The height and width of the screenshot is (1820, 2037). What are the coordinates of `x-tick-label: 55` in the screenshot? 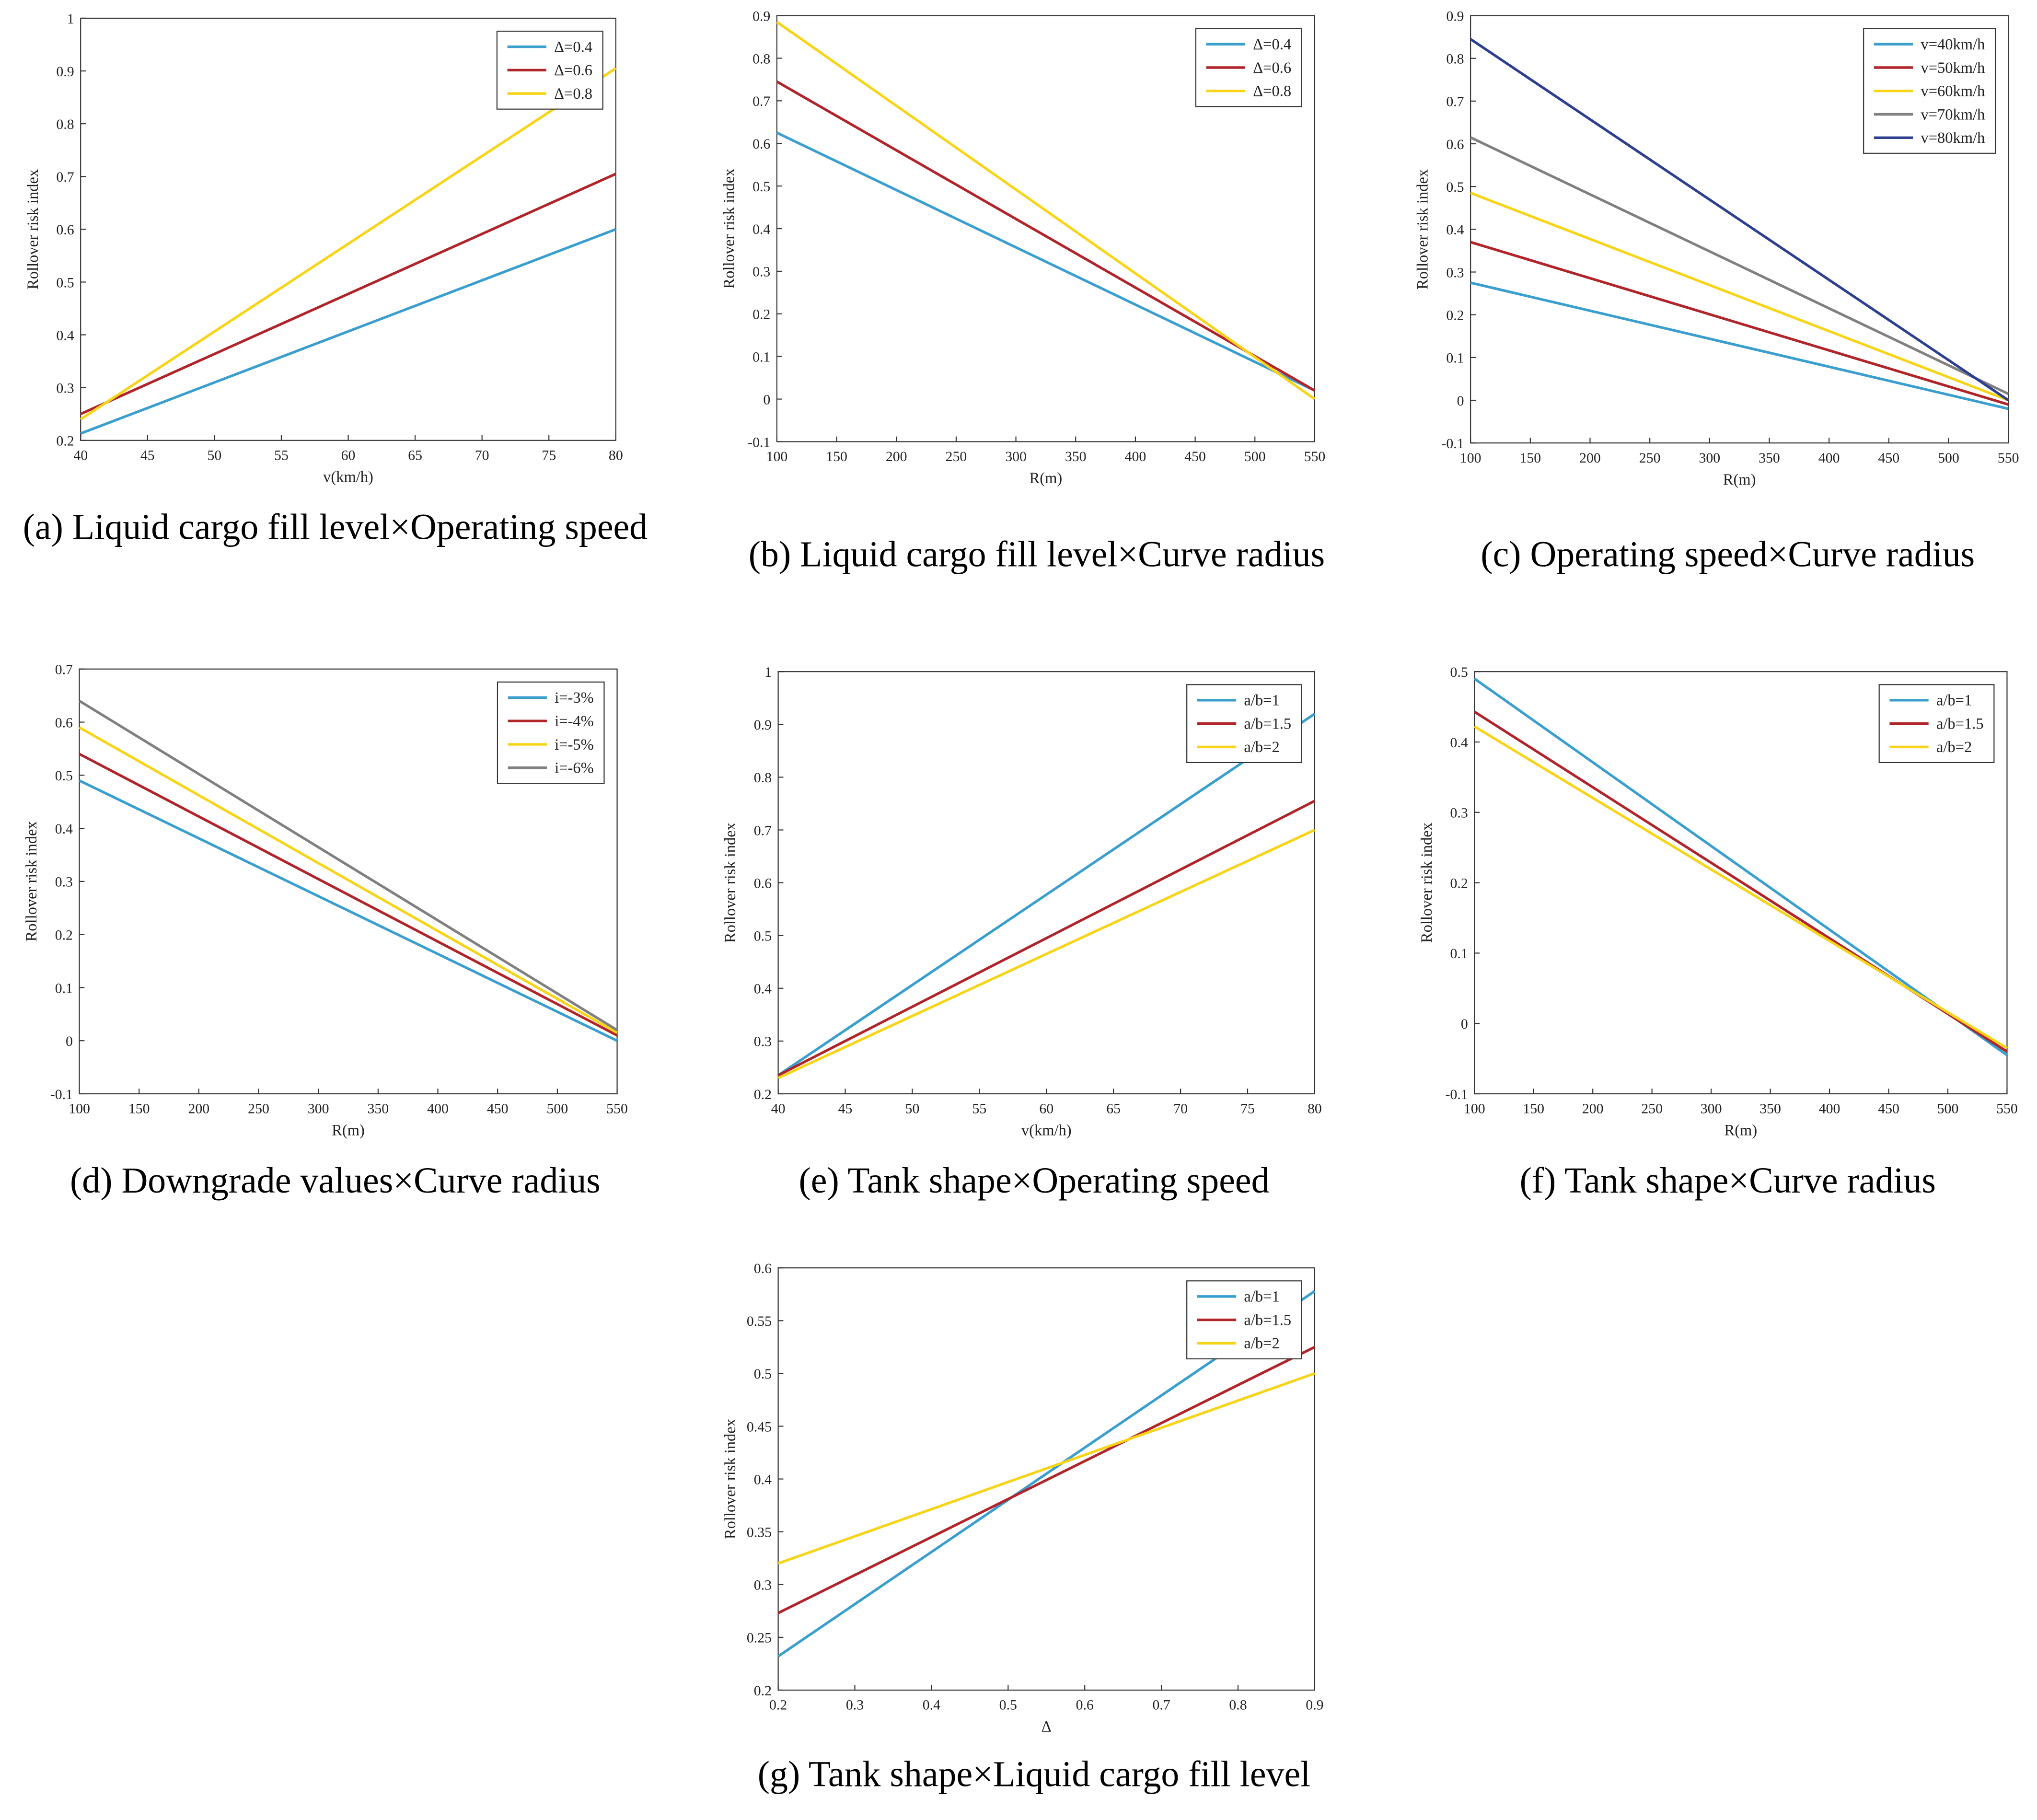 It's located at (979, 1109).